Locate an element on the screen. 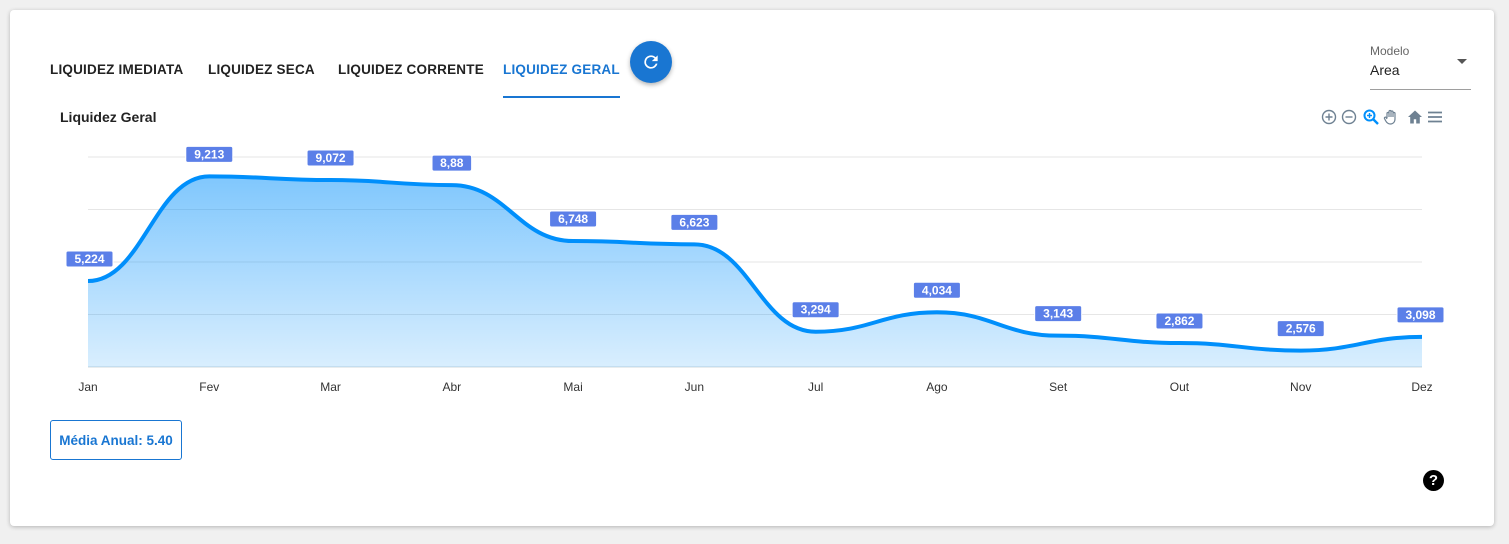 The width and height of the screenshot is (1509, 544). selection-zoom-icon is located at coordinates (1371, 117).